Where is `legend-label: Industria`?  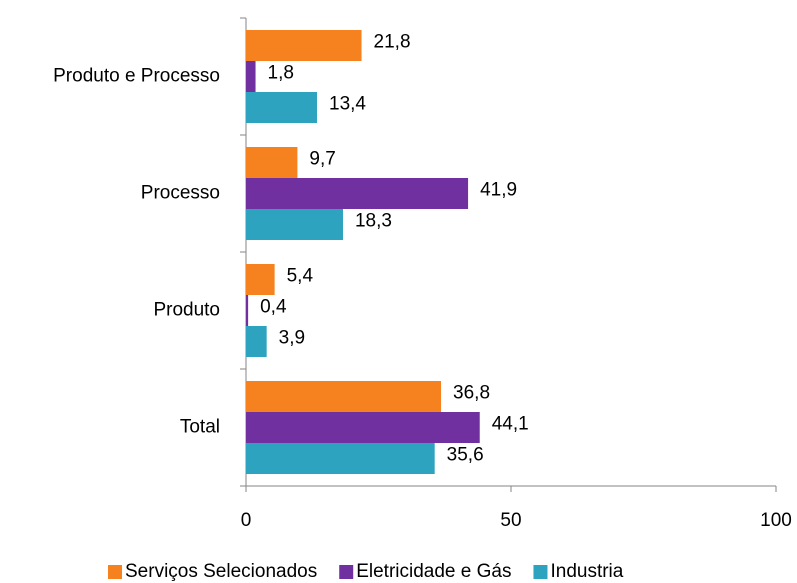
legend-label: Industria is located at coordinates (586, 571).